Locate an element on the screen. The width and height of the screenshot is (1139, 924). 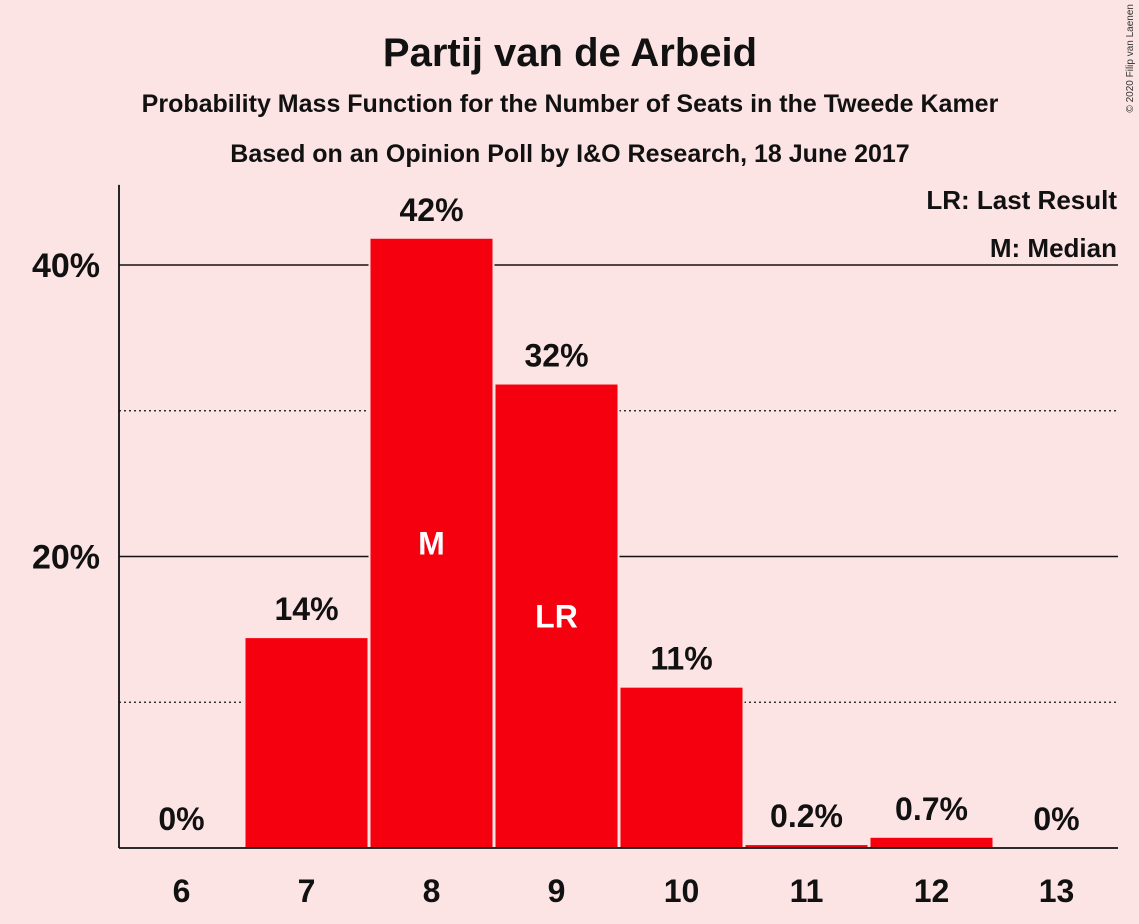
x-tick-label: 6 is located at coordinates (182, 891).